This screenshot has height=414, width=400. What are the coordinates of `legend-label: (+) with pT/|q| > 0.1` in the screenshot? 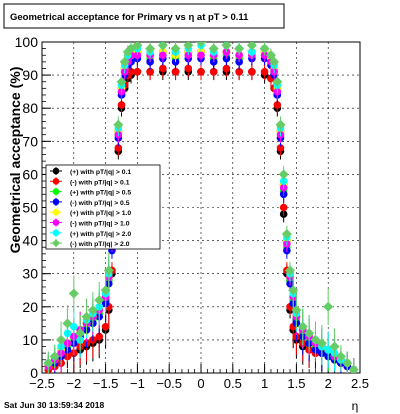 It's located at (100, 172).